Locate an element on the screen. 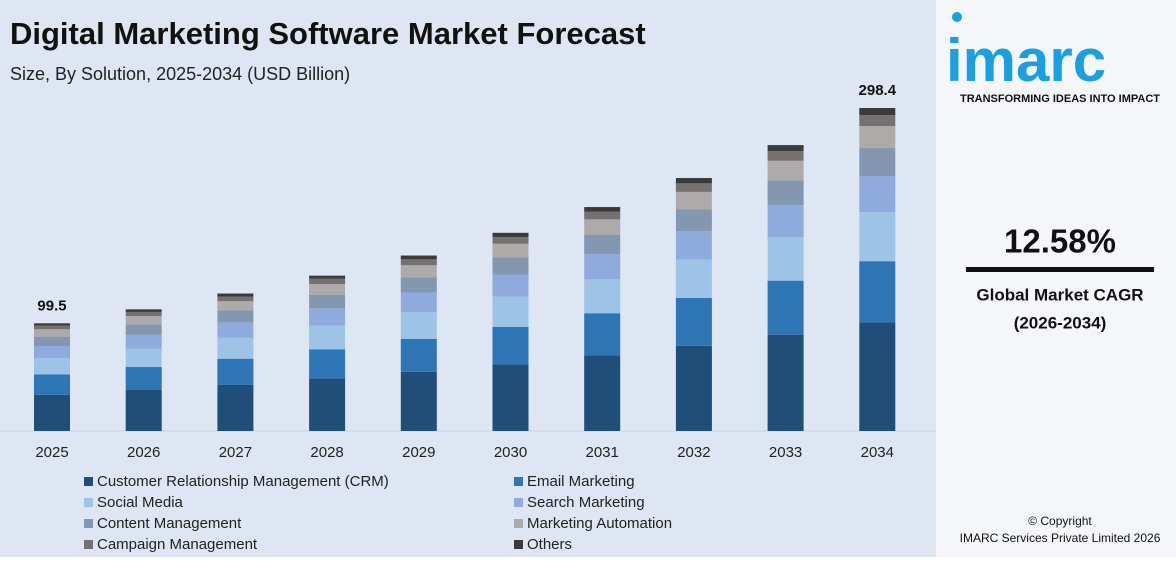 The image size is (1176, 562). x-tick-label: 2028 is located at coordinates (326, 452).